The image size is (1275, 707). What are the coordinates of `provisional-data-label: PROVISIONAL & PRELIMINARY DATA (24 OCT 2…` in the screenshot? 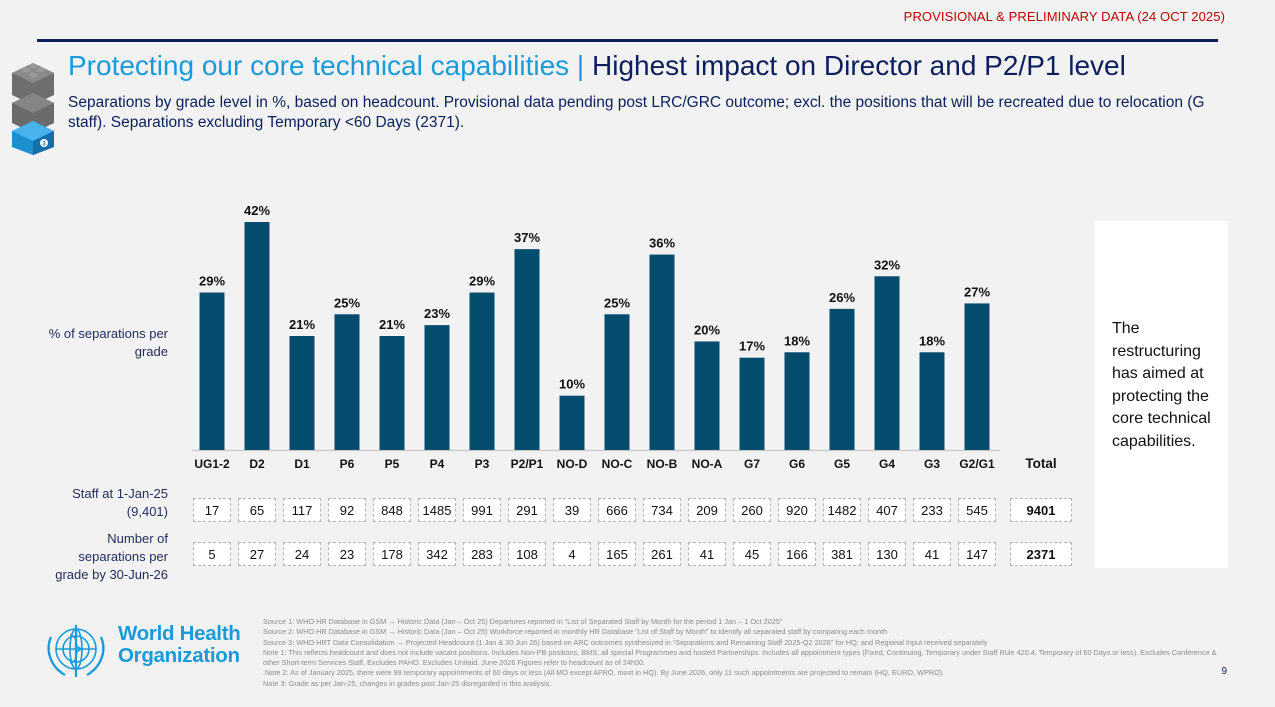 It's located at (1064, 16).